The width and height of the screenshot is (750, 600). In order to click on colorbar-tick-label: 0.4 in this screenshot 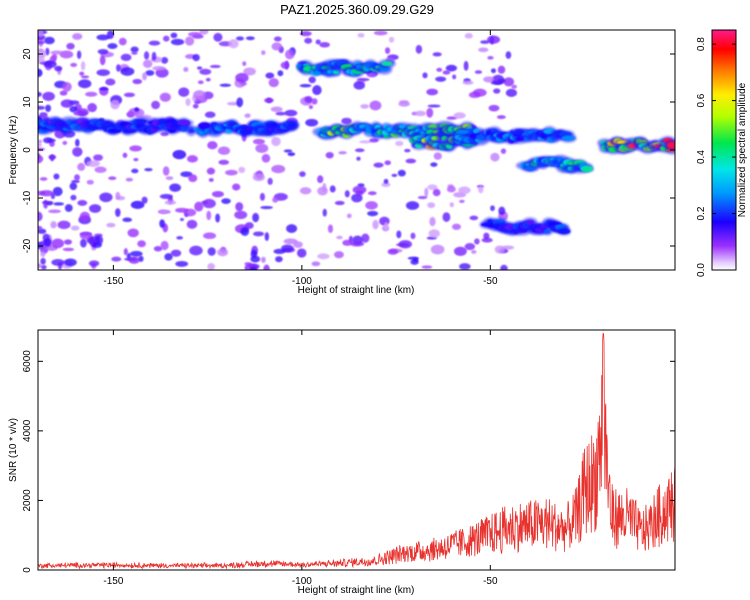, I will do `click(701, 157)`.